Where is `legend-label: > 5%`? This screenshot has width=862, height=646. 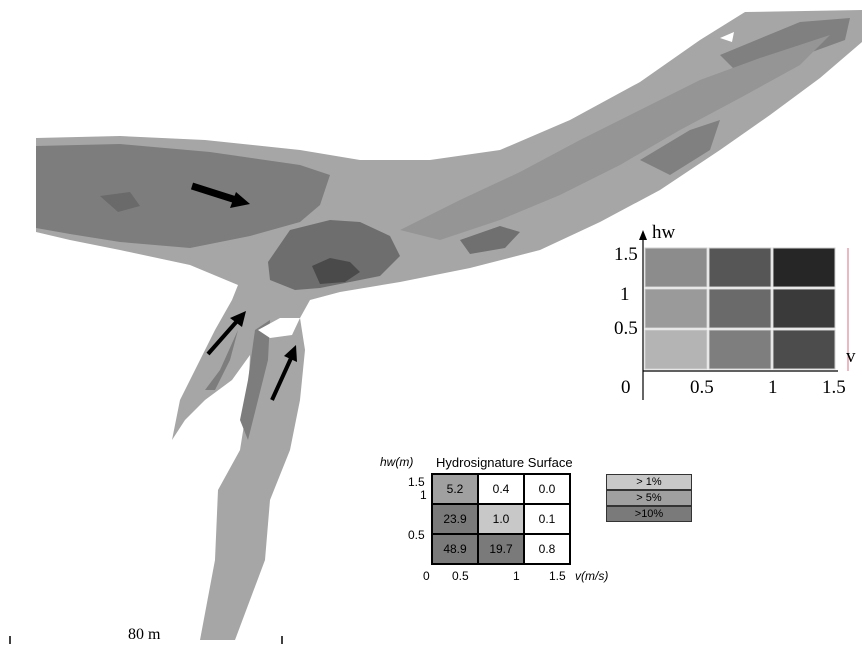 legend-label: > 5% is located at coordinates (649, 498).